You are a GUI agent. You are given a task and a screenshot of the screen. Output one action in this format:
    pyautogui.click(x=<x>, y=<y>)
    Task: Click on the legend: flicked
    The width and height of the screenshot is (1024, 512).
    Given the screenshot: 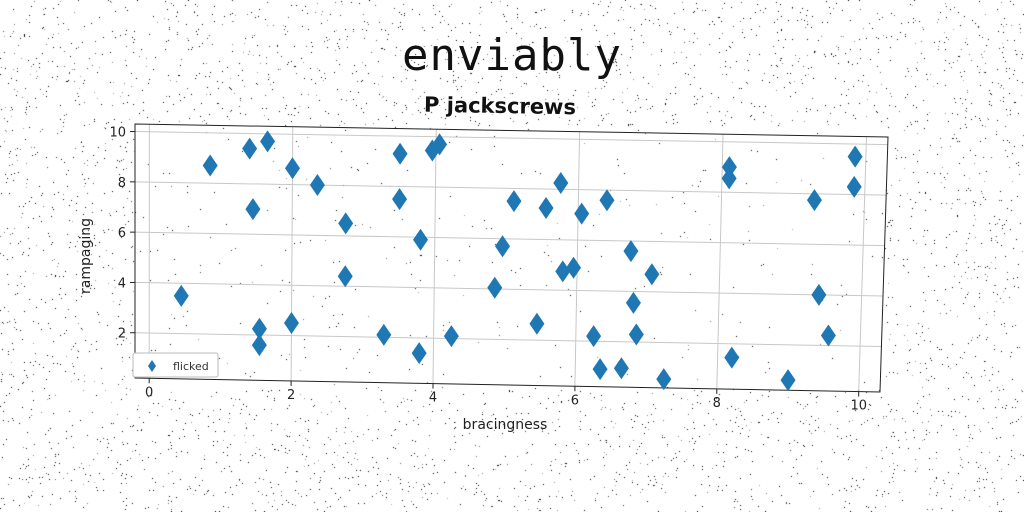 What is the action you would take?
    pyautogui.click(x=175, y=365)
    